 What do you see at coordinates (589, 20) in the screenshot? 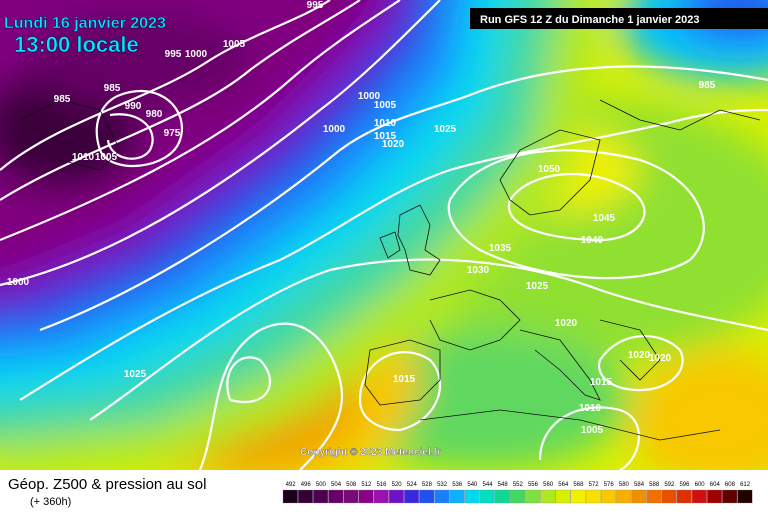
I see `run-info: Run GFS 12 Z du Dimanche 1 janvier 2023` at bounding box center [589, 20].